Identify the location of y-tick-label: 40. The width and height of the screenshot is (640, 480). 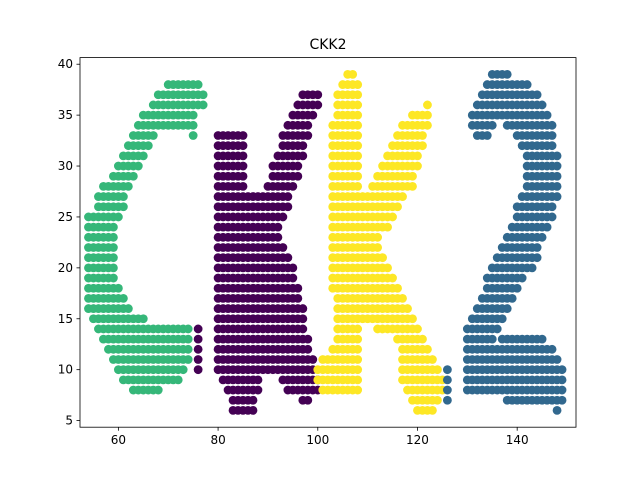
(65, 64).